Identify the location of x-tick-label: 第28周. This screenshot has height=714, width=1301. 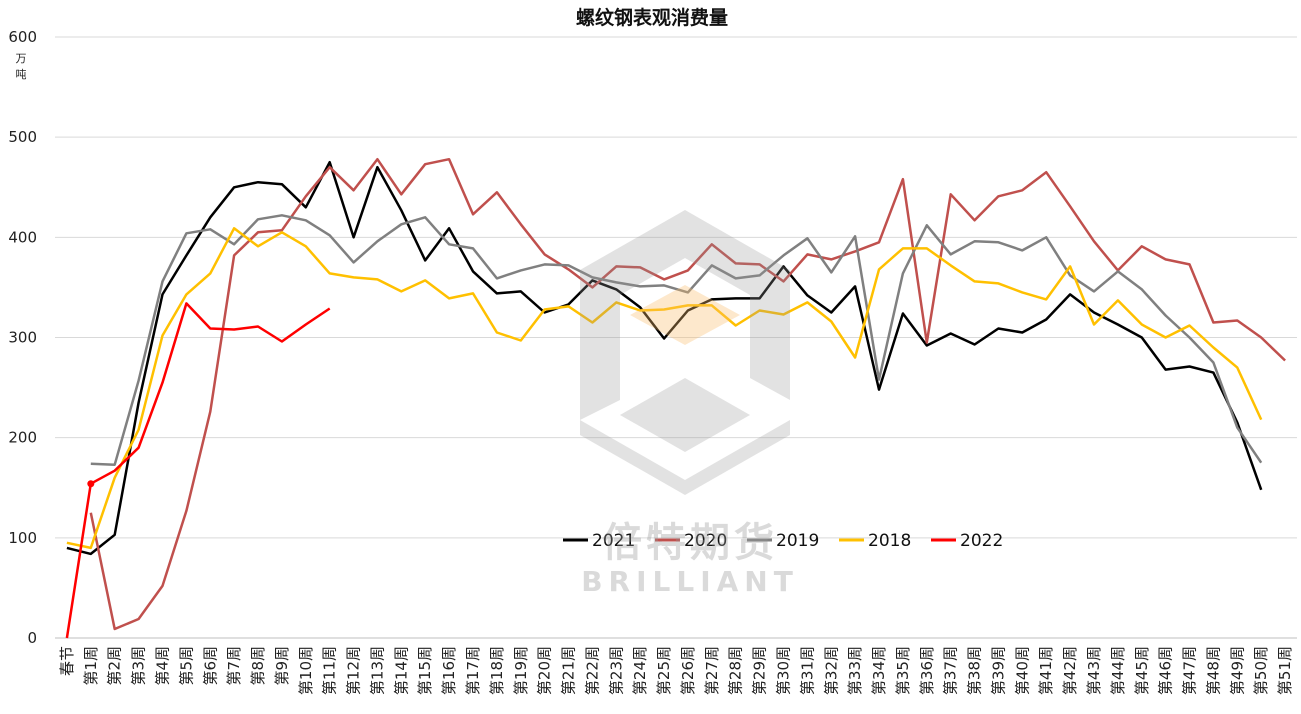
(736, 670).